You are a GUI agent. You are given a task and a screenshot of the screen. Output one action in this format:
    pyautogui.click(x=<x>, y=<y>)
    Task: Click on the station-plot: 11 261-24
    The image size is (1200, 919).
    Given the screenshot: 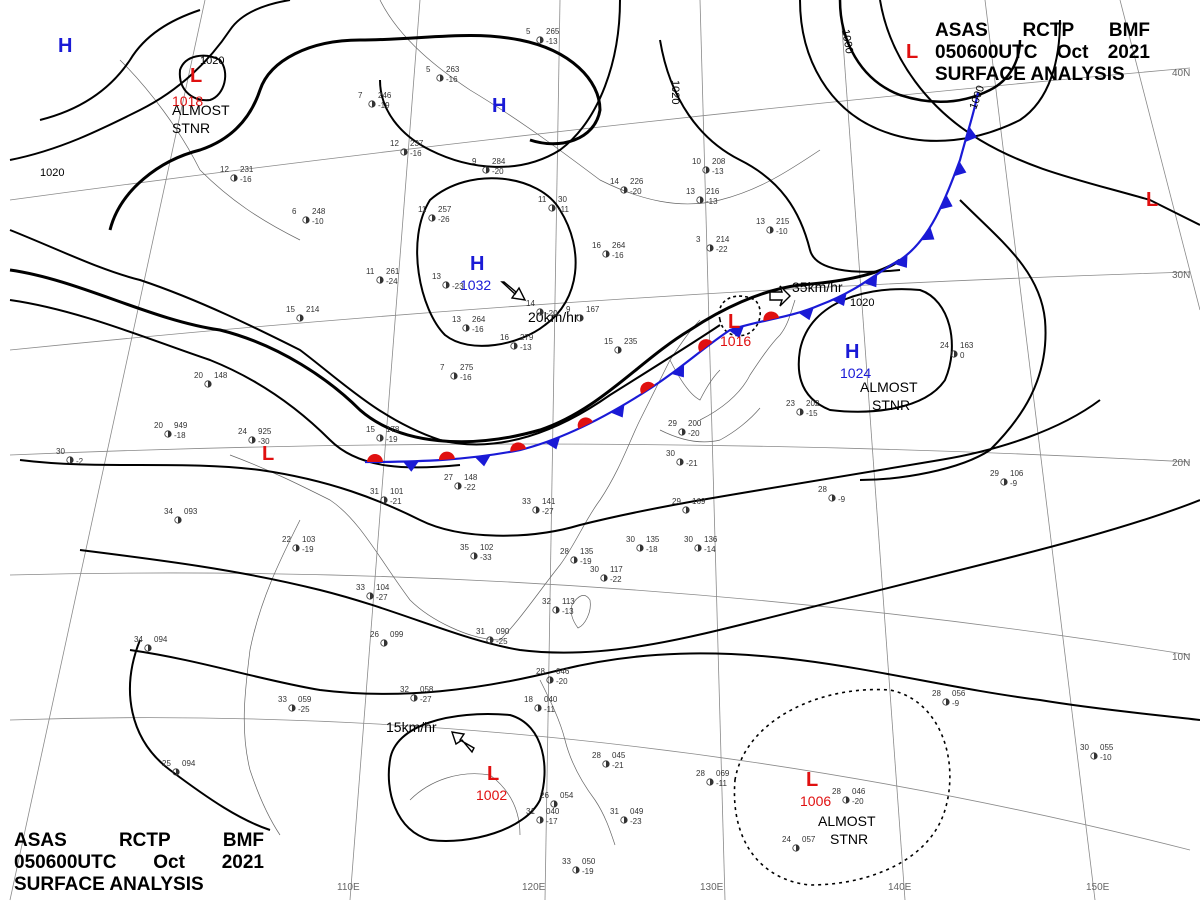 What is the action you would take?
    pyautogui.click(x=383, y=276)
    